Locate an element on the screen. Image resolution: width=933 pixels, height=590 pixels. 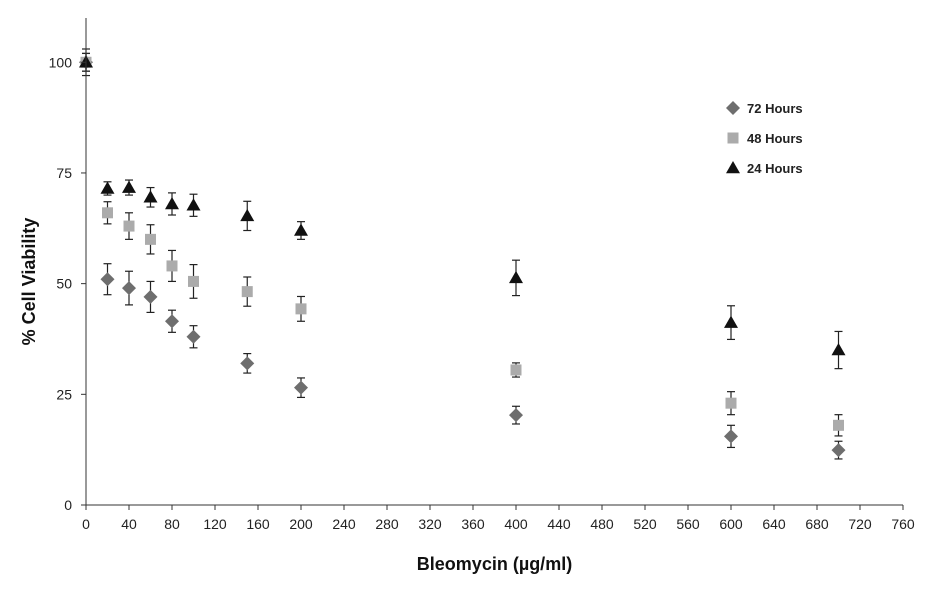
x-tick-label: 640 is located at coordinates (774, 524).